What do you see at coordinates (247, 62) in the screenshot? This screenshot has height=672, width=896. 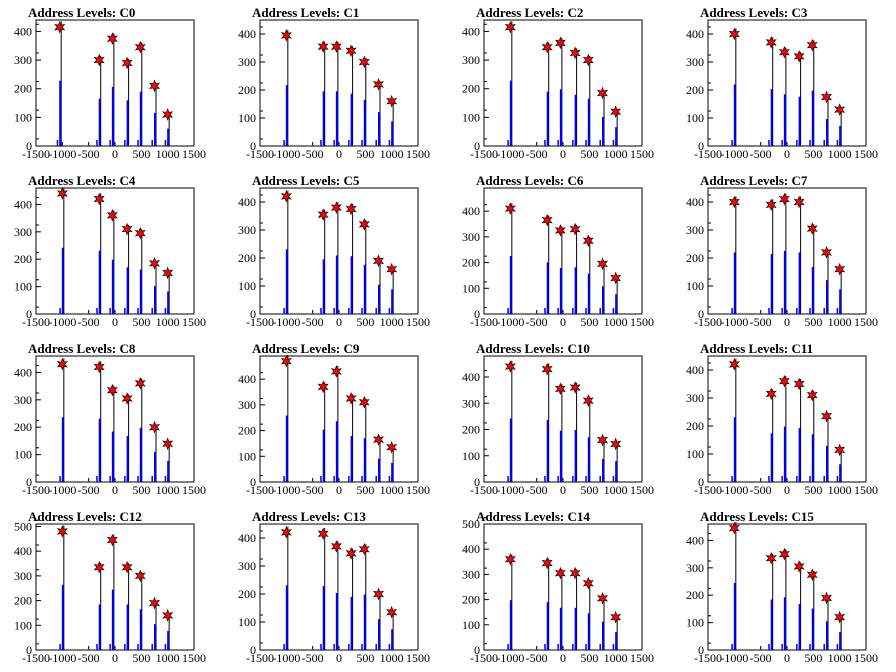 I see `y-tick-label: 300` at bounding box center [247, 62].